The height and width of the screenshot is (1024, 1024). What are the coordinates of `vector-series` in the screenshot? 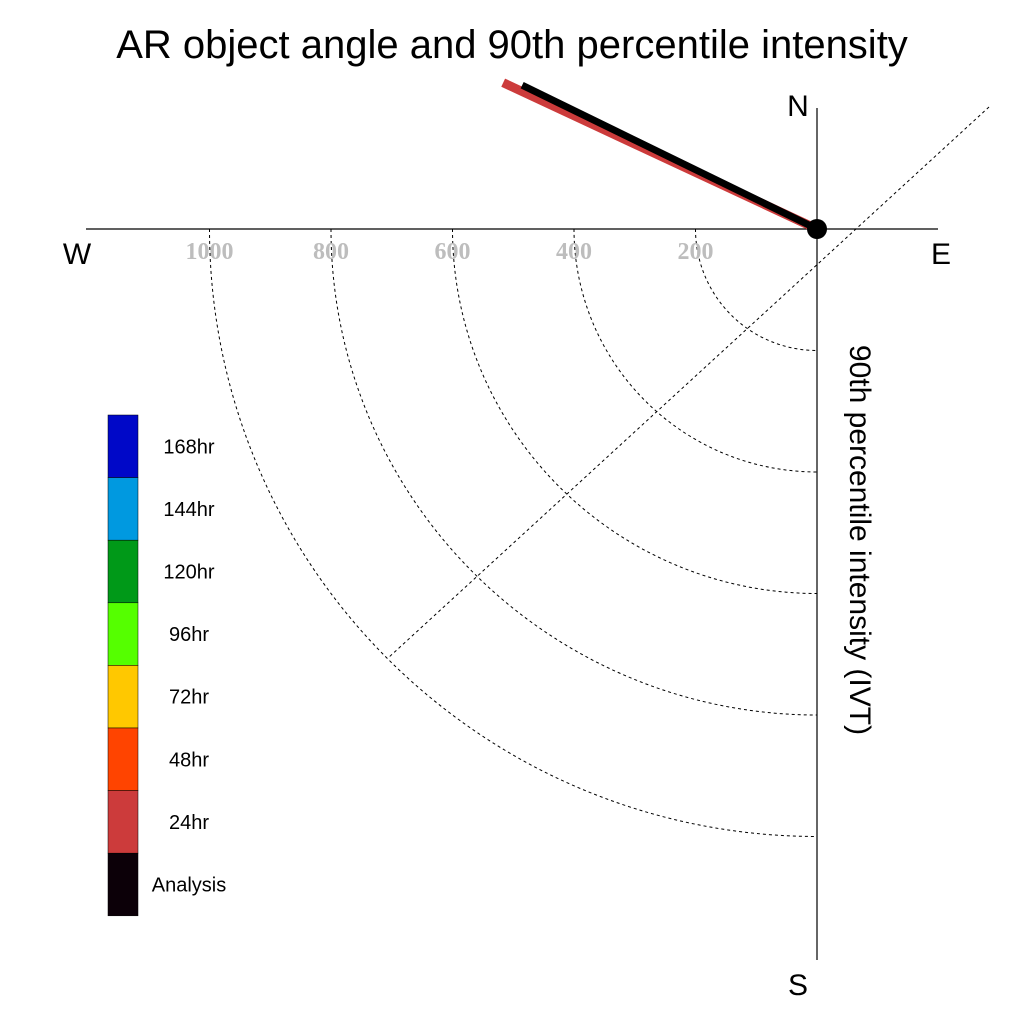 It's located at (660, 156).